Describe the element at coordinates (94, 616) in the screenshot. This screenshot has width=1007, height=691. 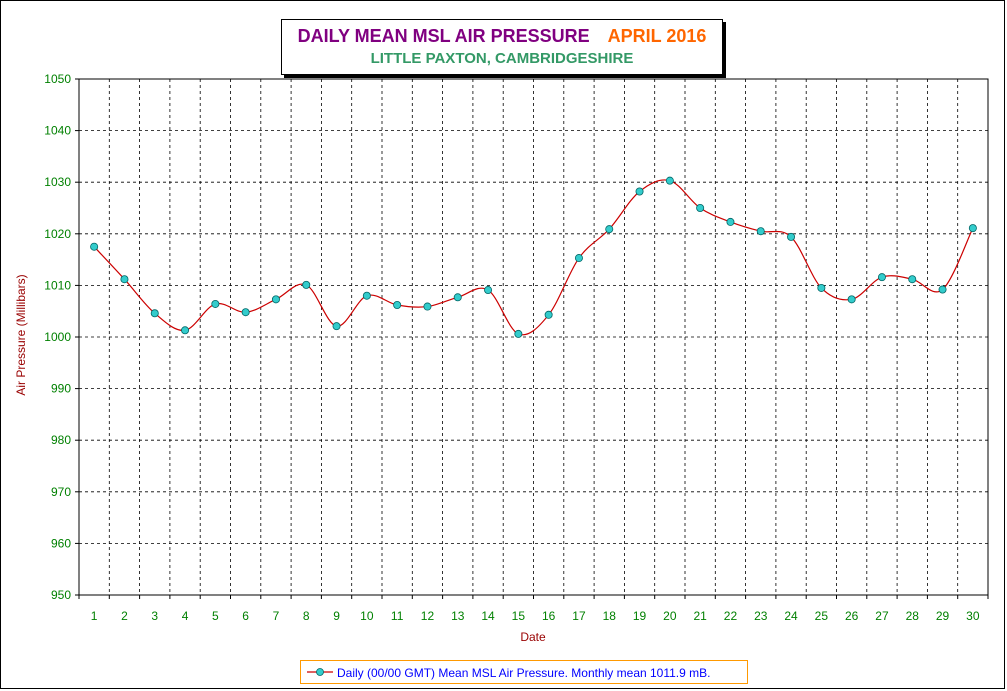
I see `x-tick-label: 1` at that location.